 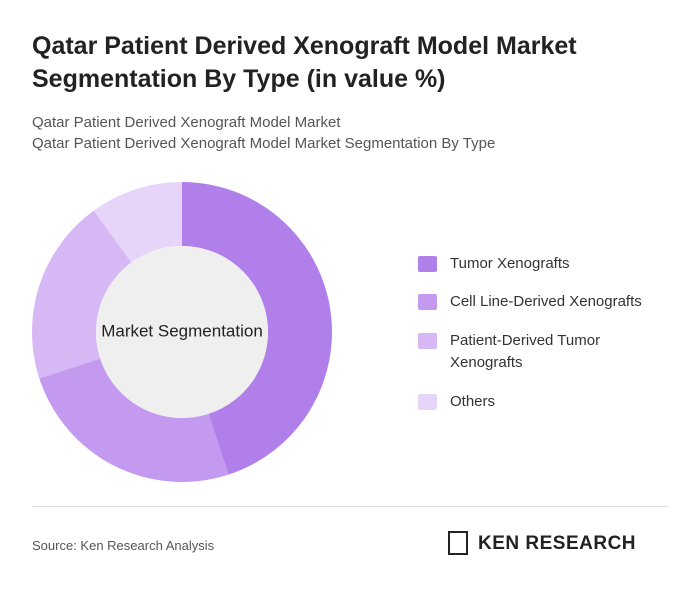 What do you see at coordinates (350, 506) in the screenshot?
I see `divider` at bounding box center [350, 506].